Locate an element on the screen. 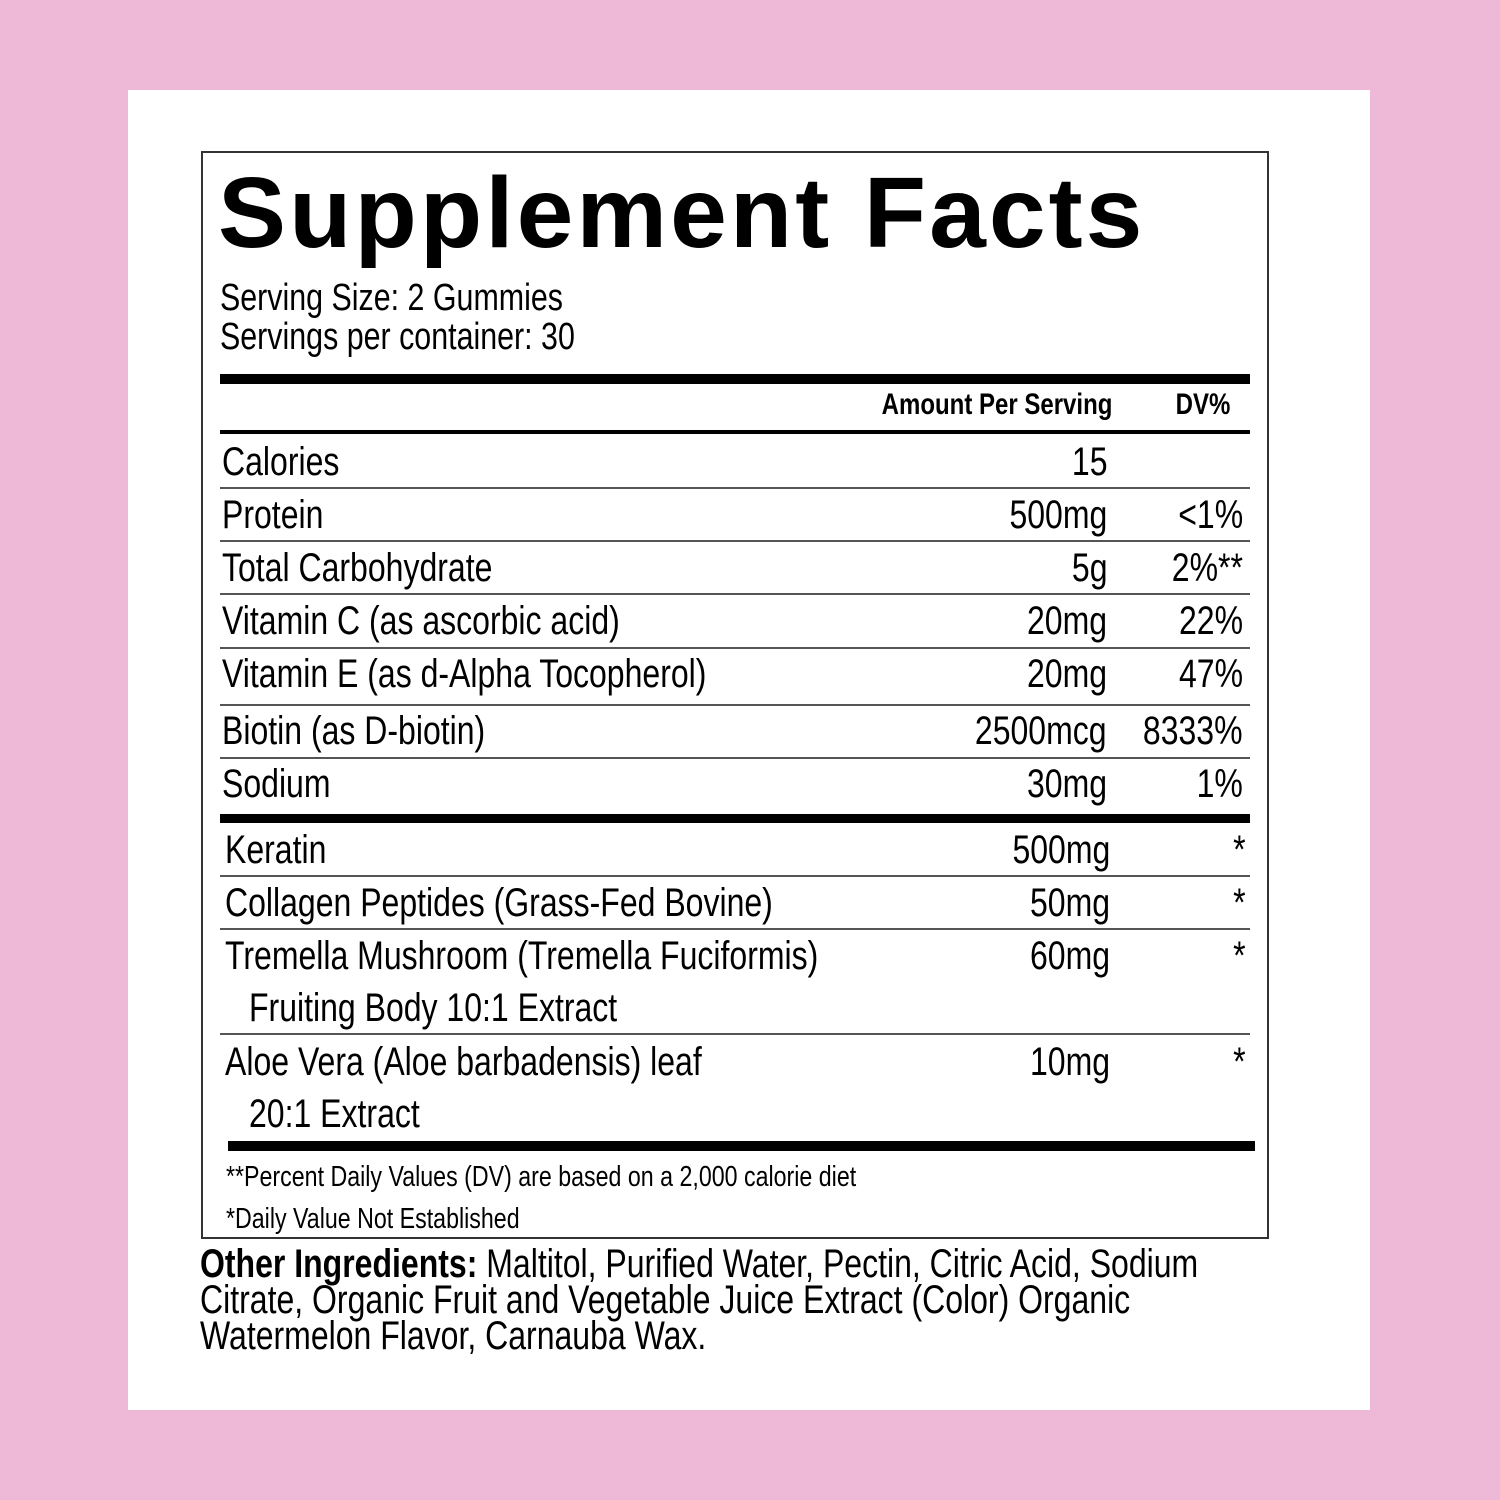 This screenshot has height=1500, width=1500. nutrient-row: Biotin (as D-biotin) 2500mcg 8333% is located at coordinates (732, 731).